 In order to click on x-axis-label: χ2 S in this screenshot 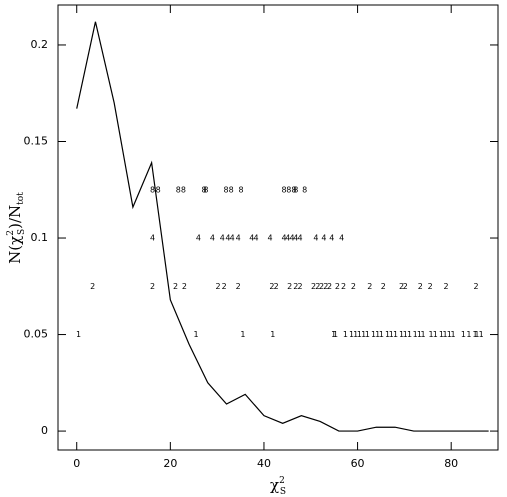, I will do `click(278, 486)`.